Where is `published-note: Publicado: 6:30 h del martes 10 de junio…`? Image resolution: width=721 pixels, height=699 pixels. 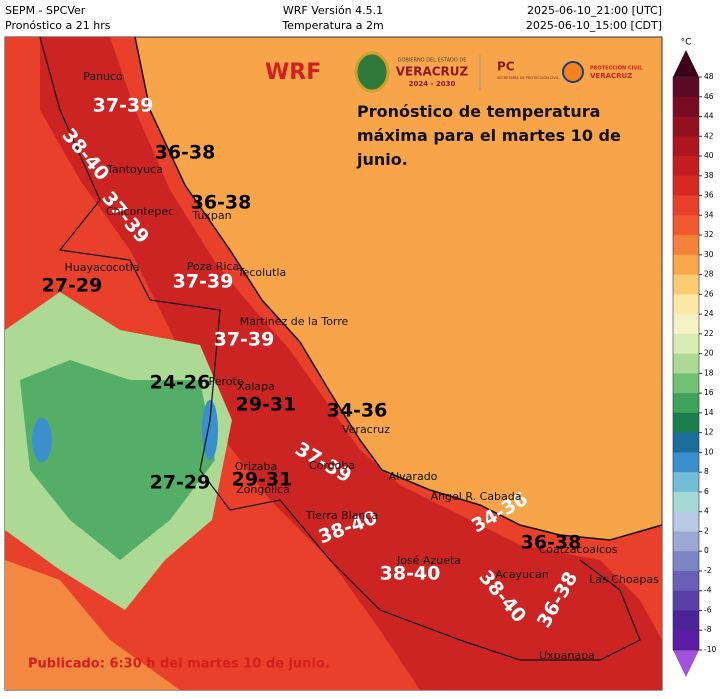 published-note: Publicado: 6:30 h del martes 10 de junio… is located at coordinates (179, 664).